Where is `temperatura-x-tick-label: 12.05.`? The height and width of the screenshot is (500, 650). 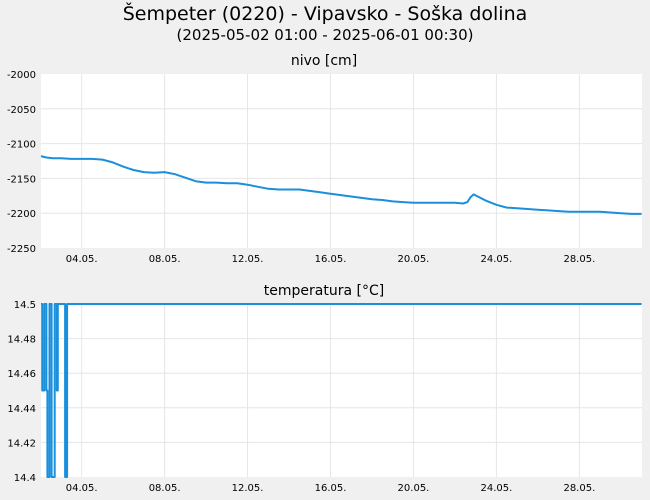 temperatura-x-tick-label: 12.05. is located at coordinates (248, 488).